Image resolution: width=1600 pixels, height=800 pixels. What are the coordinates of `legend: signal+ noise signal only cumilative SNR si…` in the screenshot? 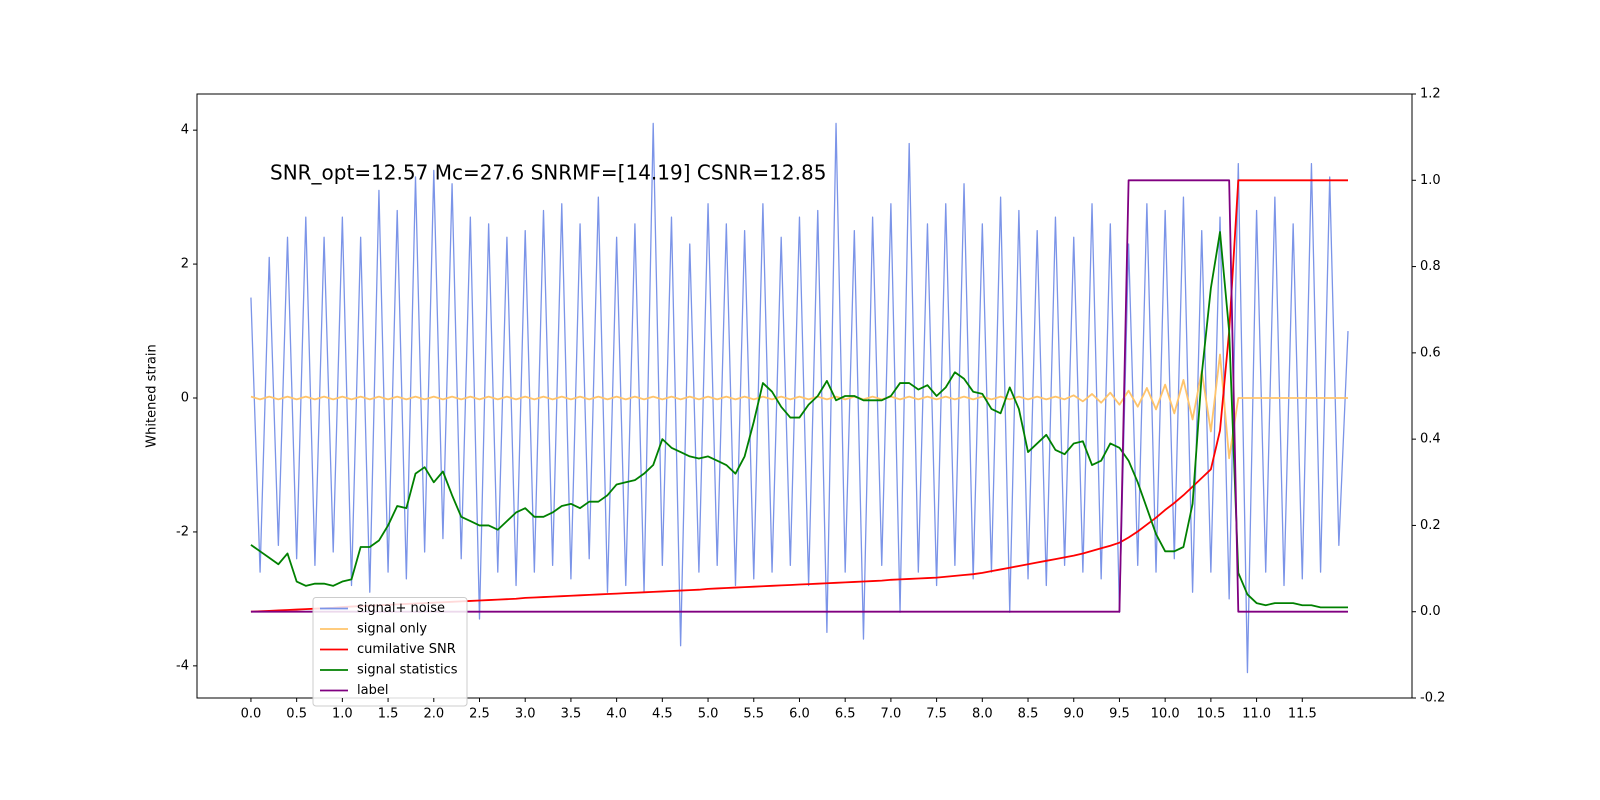 It's located at (390, 652).